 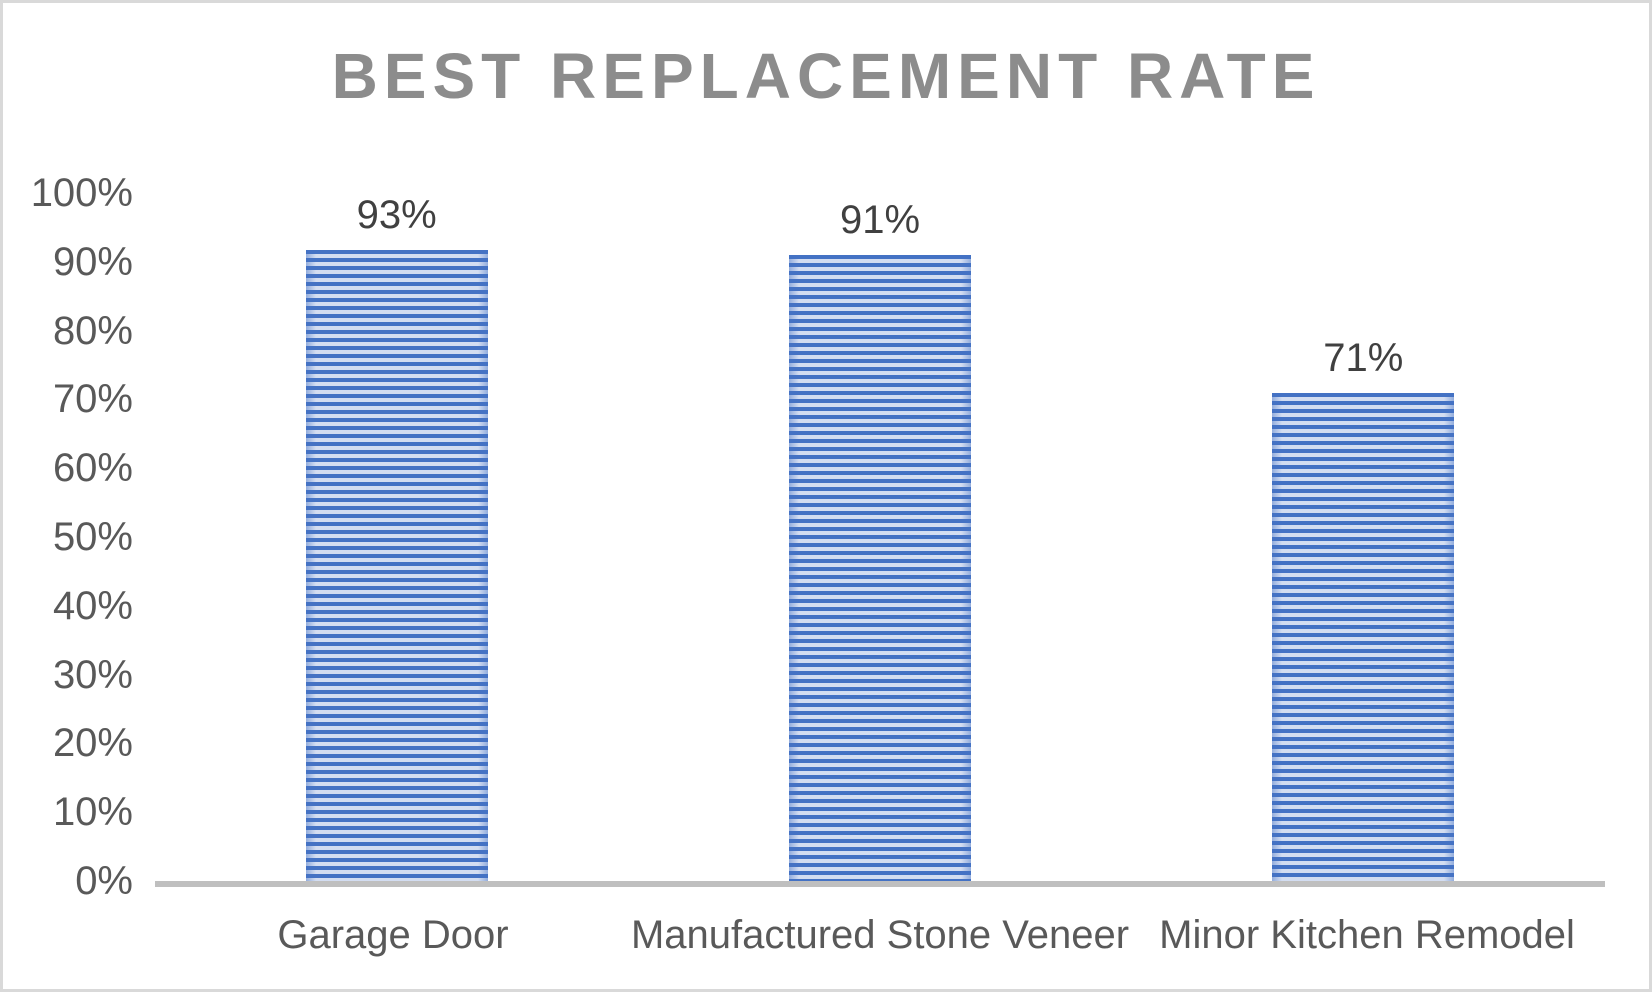 I want to click on chart-title: BEST REPLACEMENT RATE, so click(x=826, y=76).